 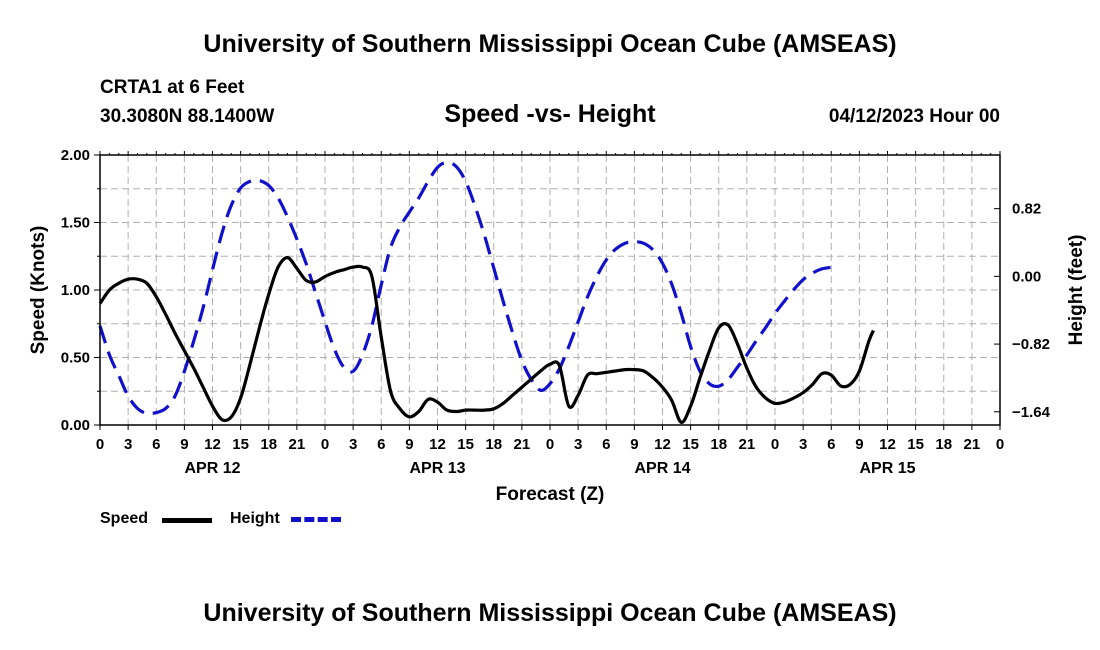 What do you see at coordinates (75, 290) in the screenshot?
I see `y-tick-label: 1.00` at bounding box center [75, 290].